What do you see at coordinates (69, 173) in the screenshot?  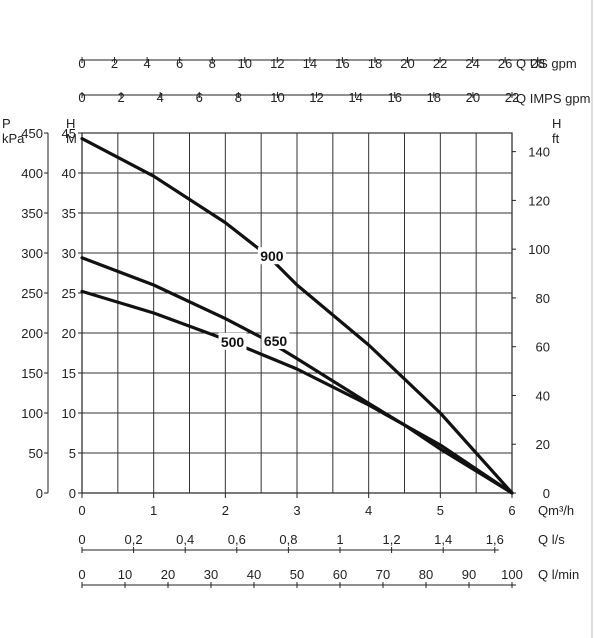 I see `head-m-tick-label: 40` at bounding box center [69, 173].